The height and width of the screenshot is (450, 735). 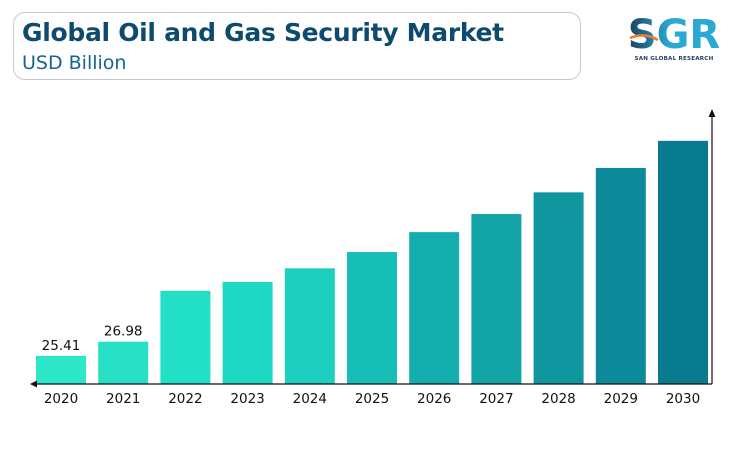 I want to click on bar-2027, so click(x=496, y=299).